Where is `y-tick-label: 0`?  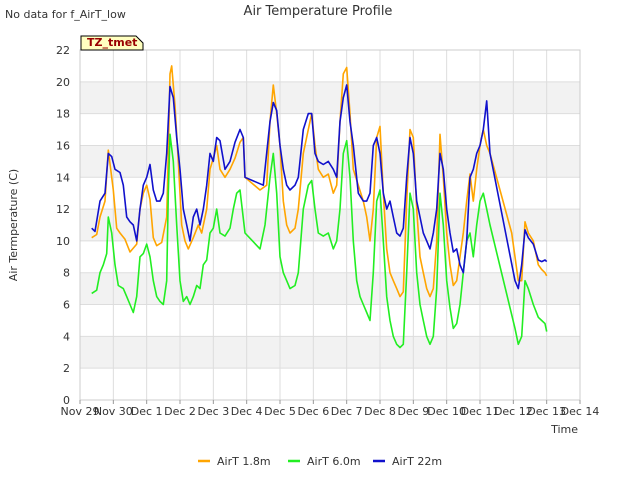
y-tick-label: 0 is located at coordinates (66, 400).